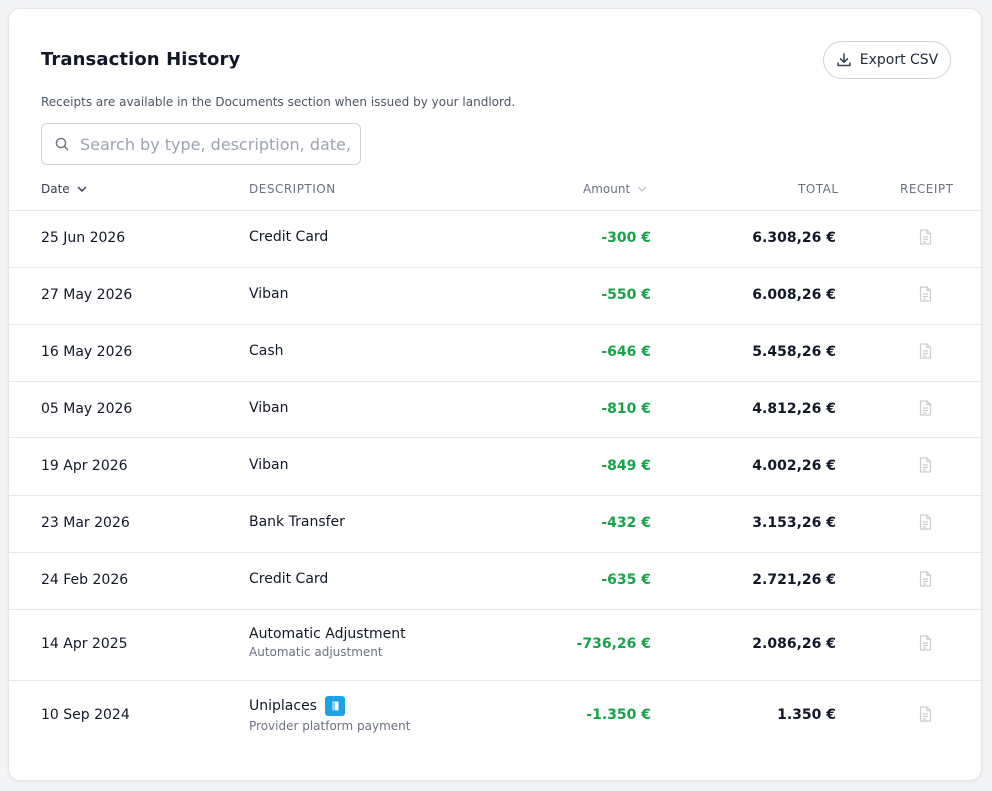 The image size is (992, 791). Describe the element at coordinates (613, 644) in the screenshot. I see `row-amount: -736,26 €` at that location.